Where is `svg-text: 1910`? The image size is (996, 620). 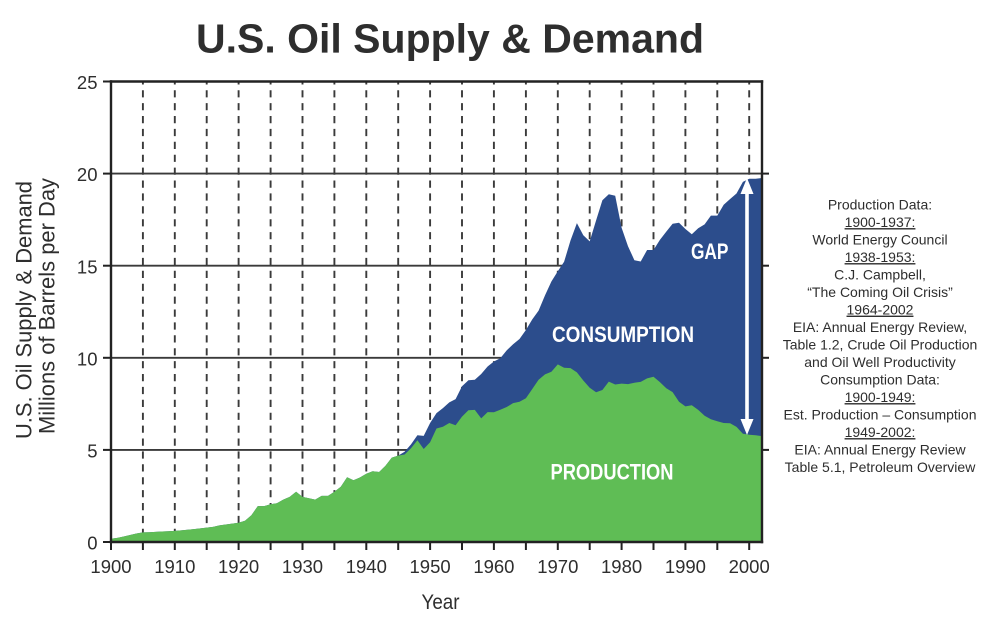
svg-text: 1910 is located at coordinates (174, 566).